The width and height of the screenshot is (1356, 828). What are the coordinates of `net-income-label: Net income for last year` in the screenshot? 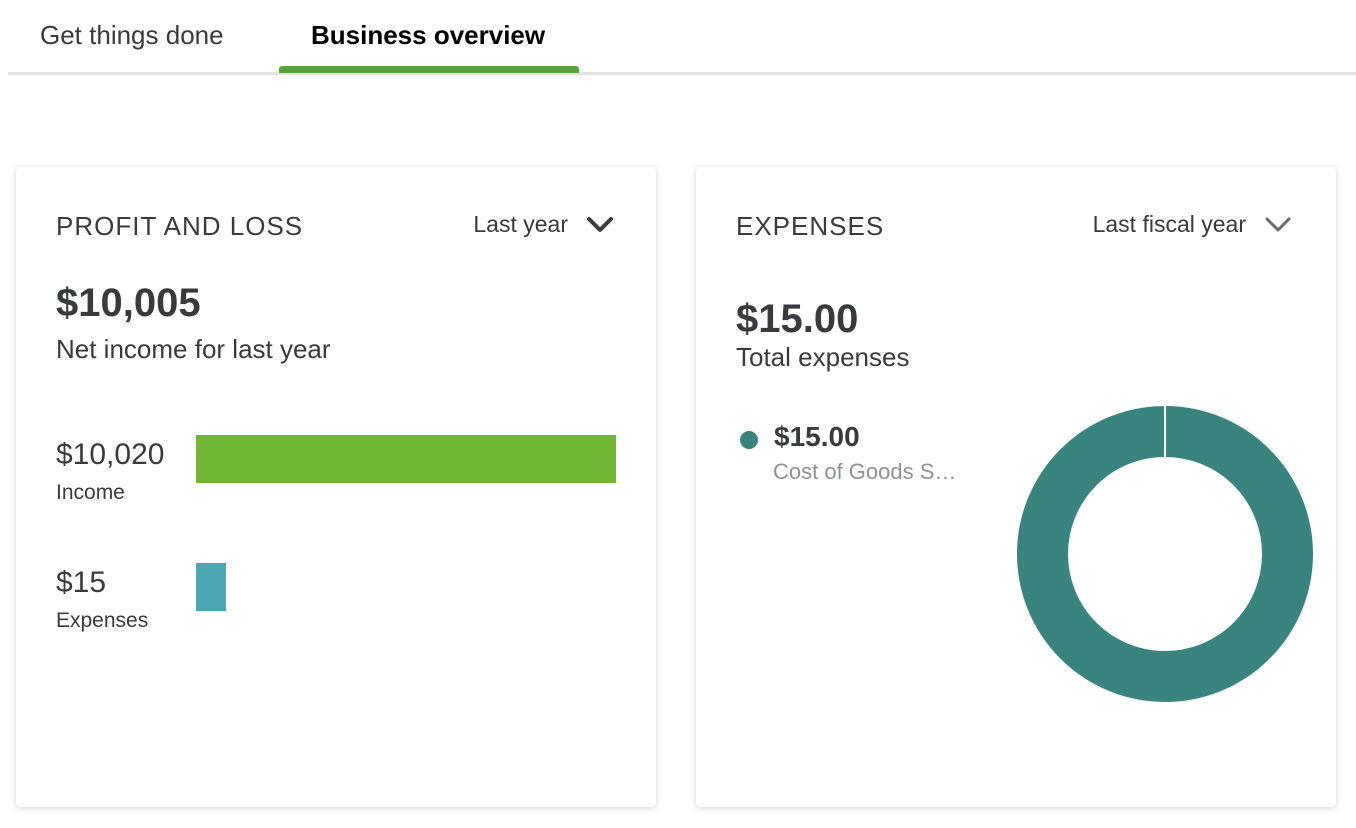 It's located at (193, 349).